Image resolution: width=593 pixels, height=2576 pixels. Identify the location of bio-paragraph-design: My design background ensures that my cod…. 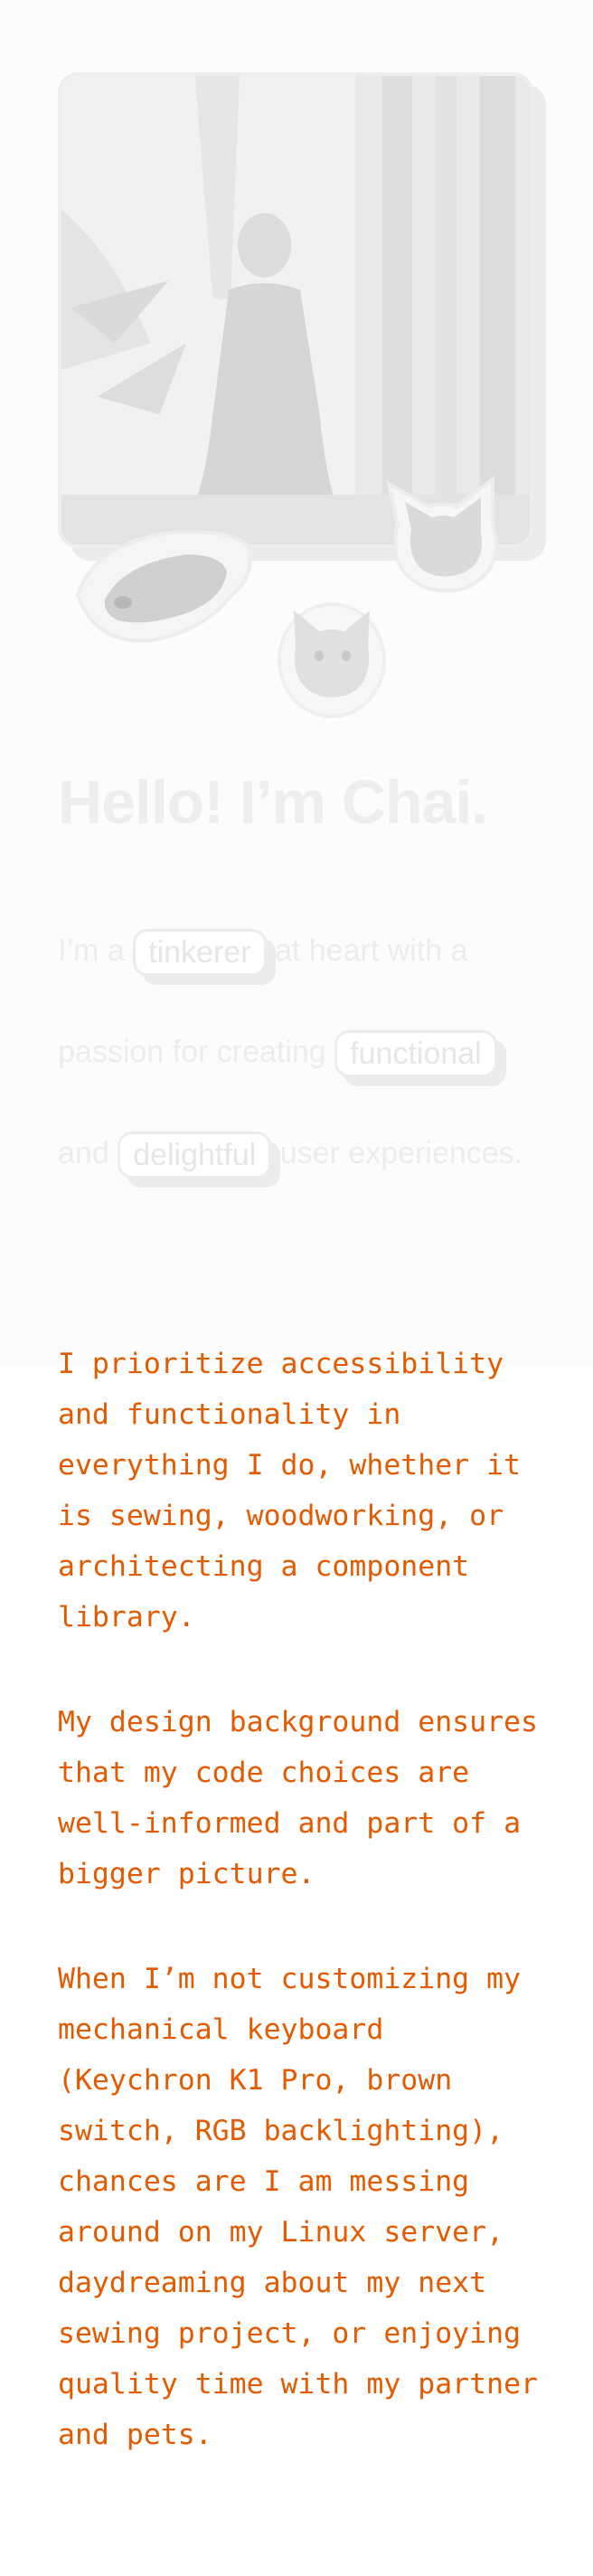
(298, 1798).